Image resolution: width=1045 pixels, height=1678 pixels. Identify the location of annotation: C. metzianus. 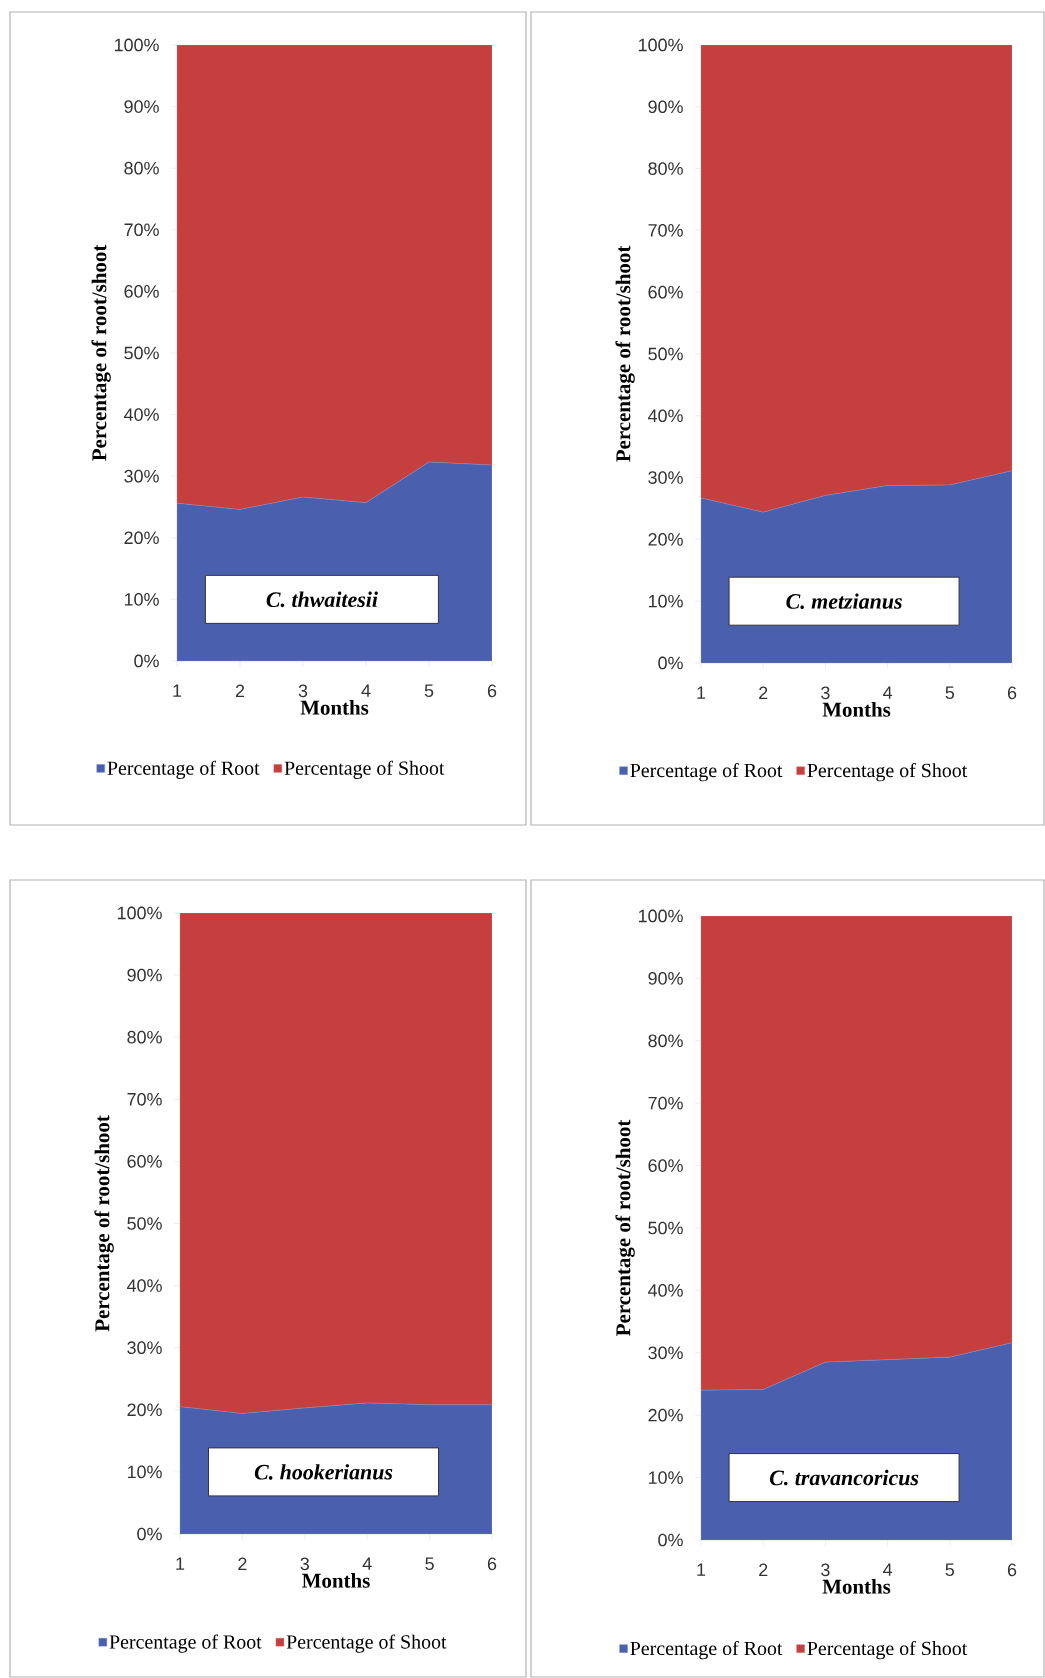
(844, 601).